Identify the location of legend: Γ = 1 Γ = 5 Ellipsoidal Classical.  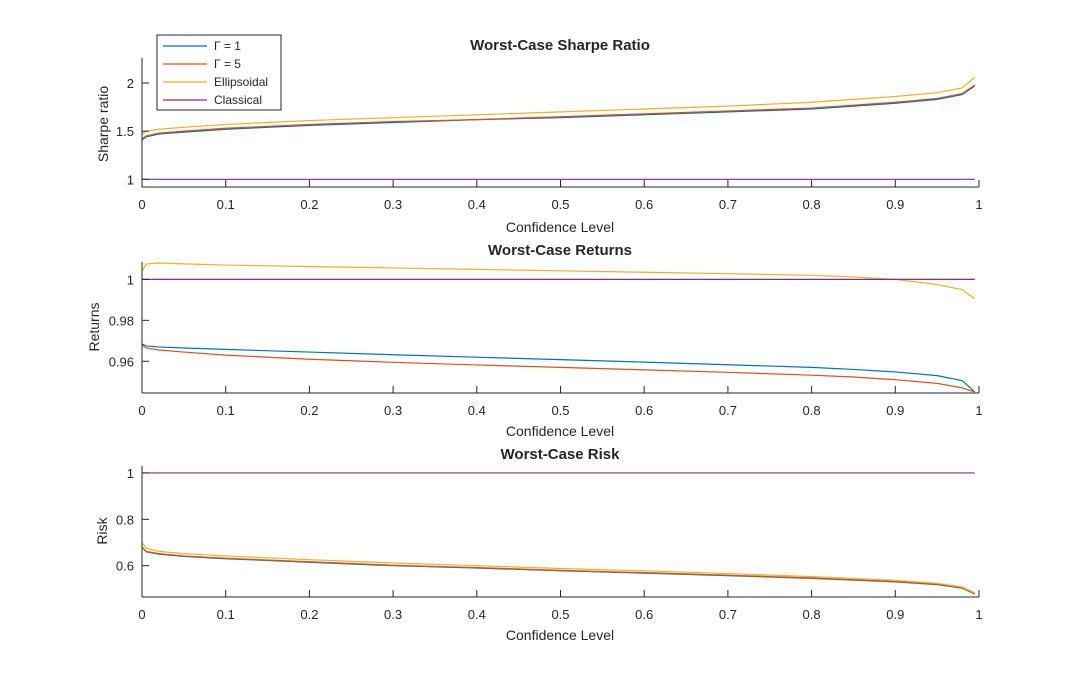
(219, 72).